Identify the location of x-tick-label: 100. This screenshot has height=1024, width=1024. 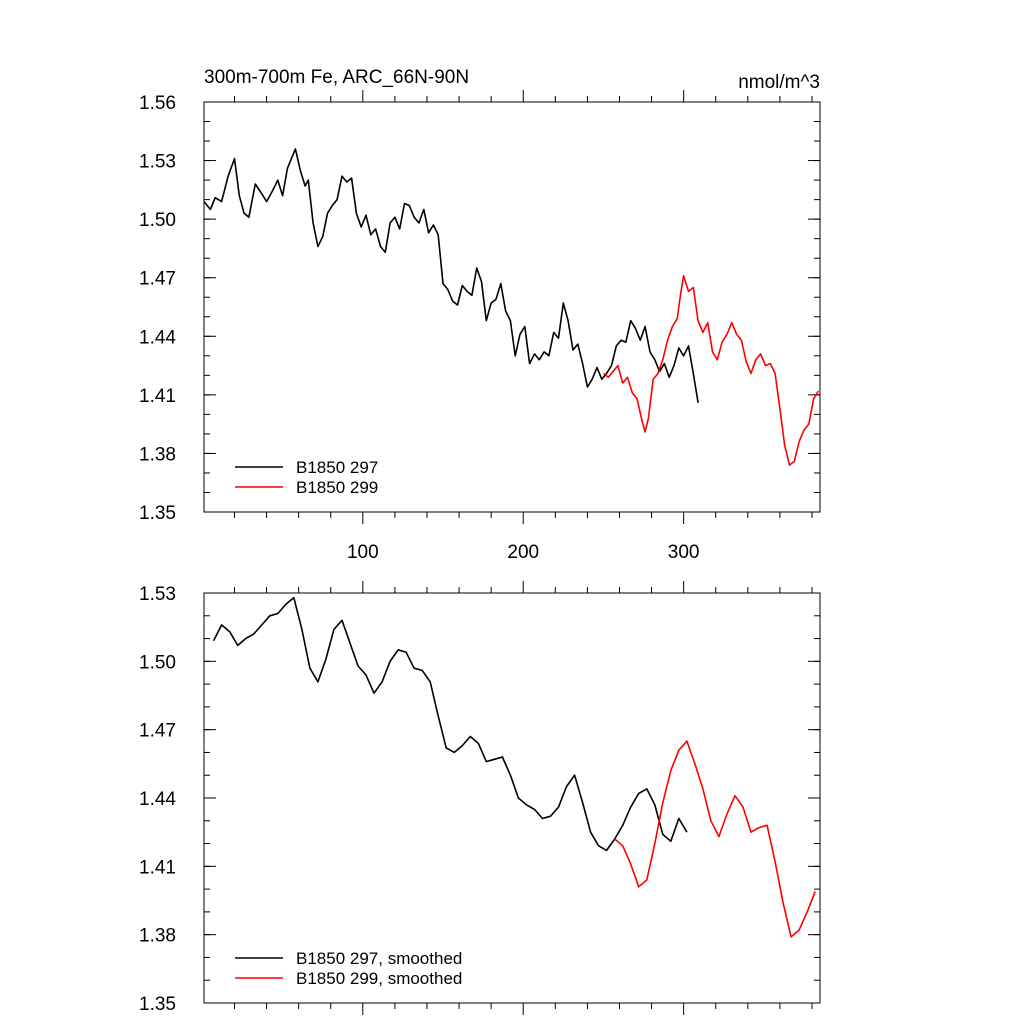
(363, 552).